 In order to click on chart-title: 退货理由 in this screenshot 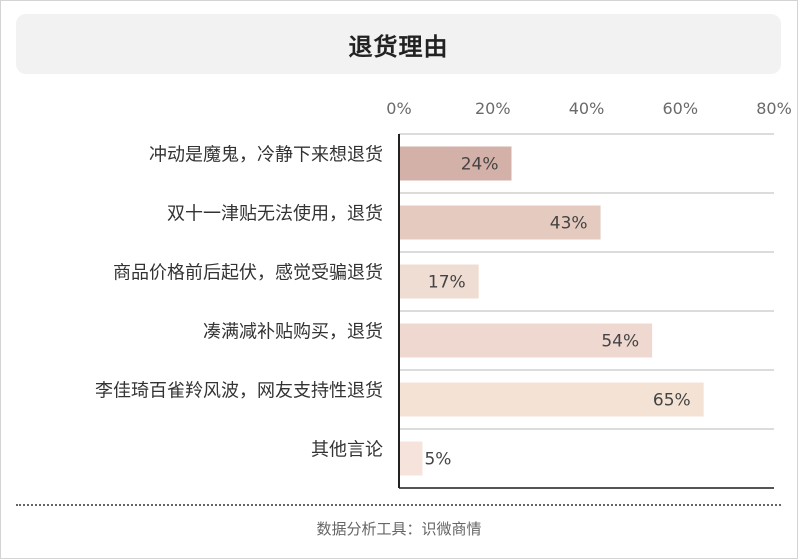, I will do `click(398, 46)`.